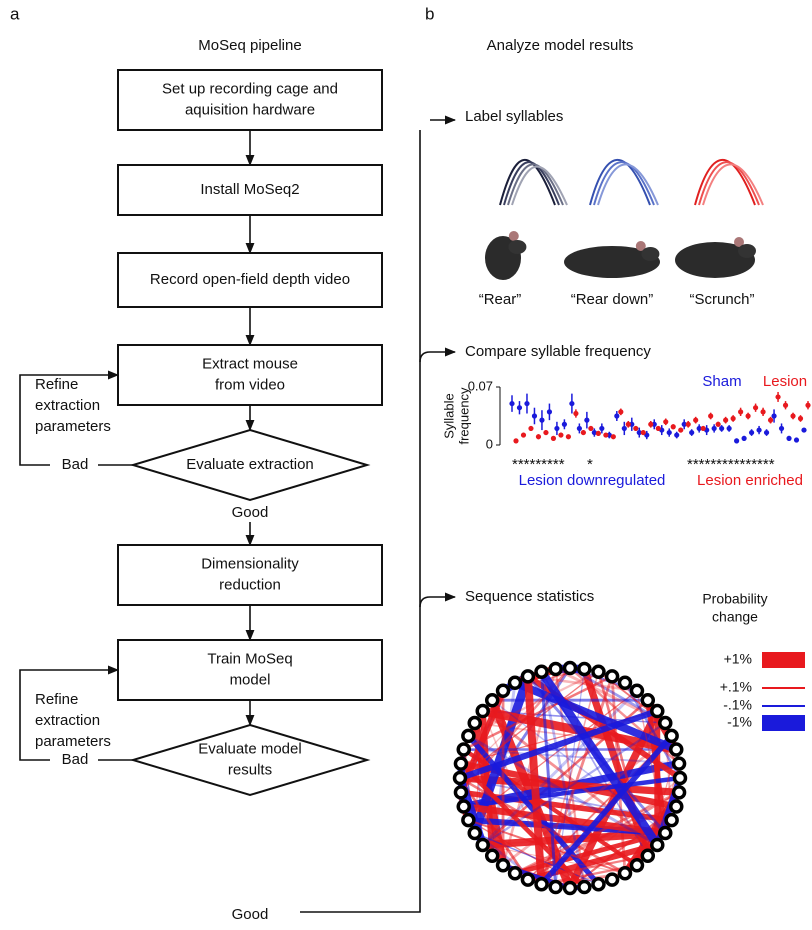 The height and width of the screenshot is (930, 812). Describe the element at coordinates (250, 88) in the screenshot. I see `label: Set up recording cage and` at that location.